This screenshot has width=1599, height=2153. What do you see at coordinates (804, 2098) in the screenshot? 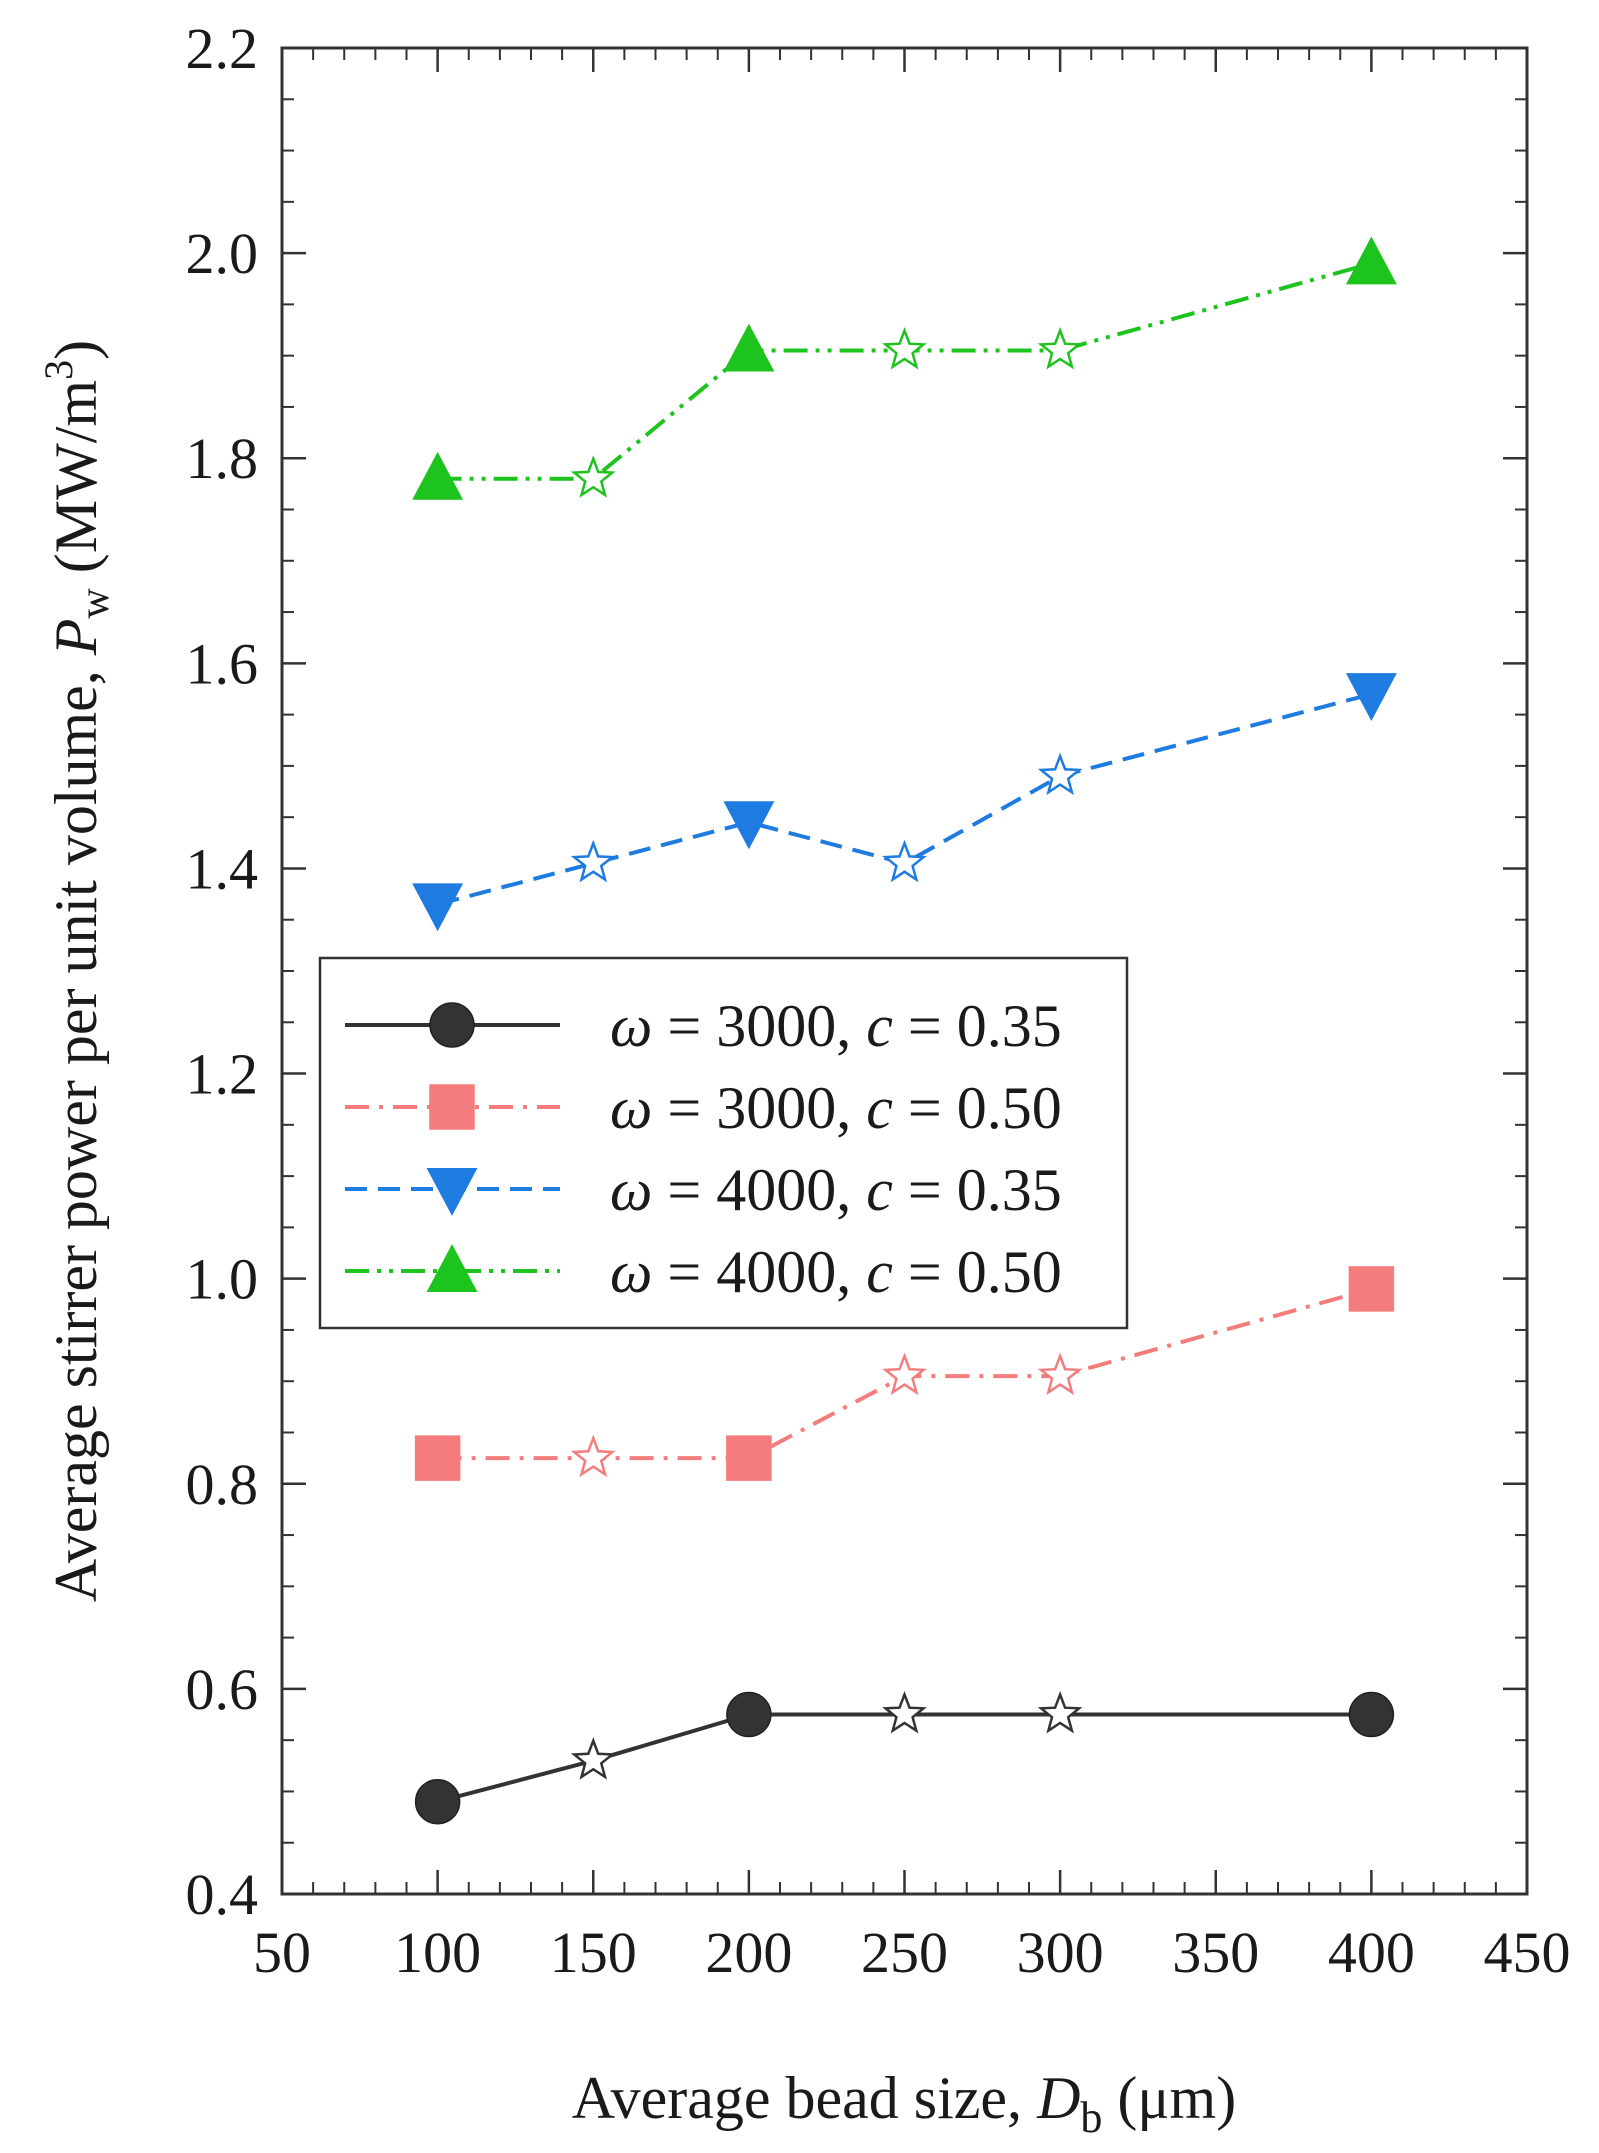
I see `x-axis-title-prefix: Average bead size,` at bounding box center [804, 2098].